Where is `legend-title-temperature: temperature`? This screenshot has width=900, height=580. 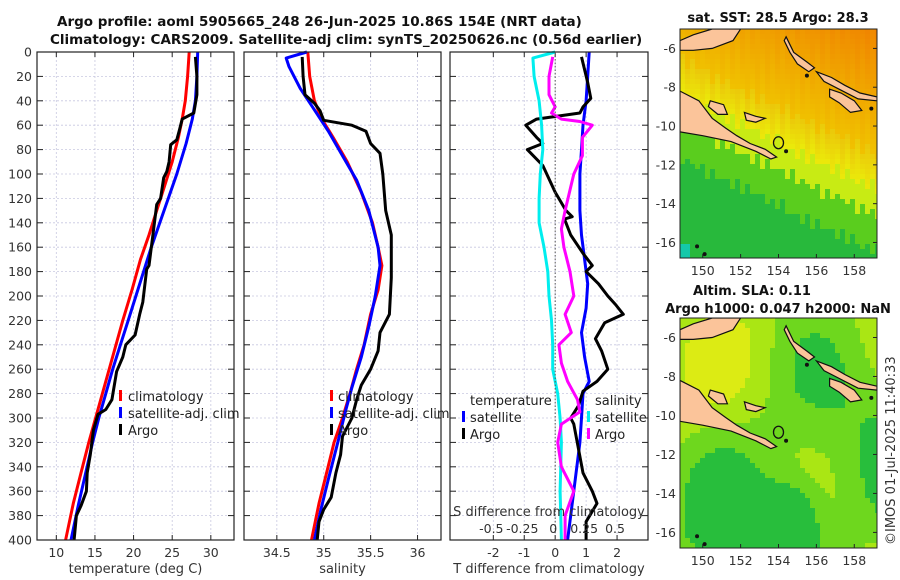
legend-title-temperature: temperature is located at coordinates (511, 401).